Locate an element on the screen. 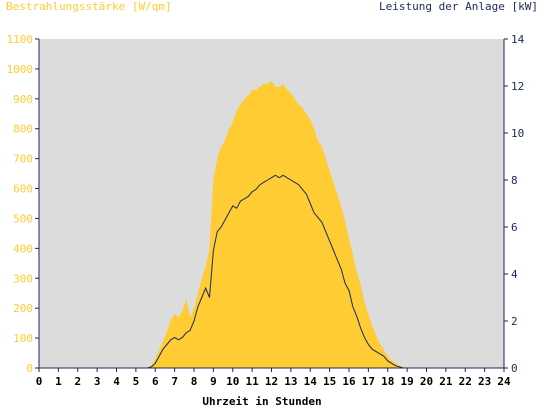 This screenshot has height=408, width=544. x-tick-label: 19 is located at coordinates (407, 381).